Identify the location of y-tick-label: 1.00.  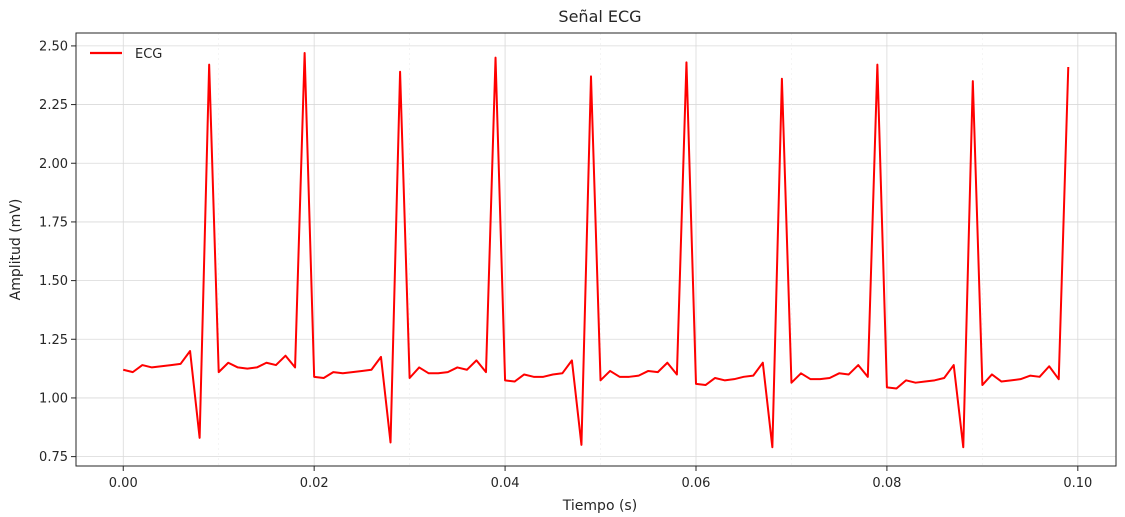
(53, 398).